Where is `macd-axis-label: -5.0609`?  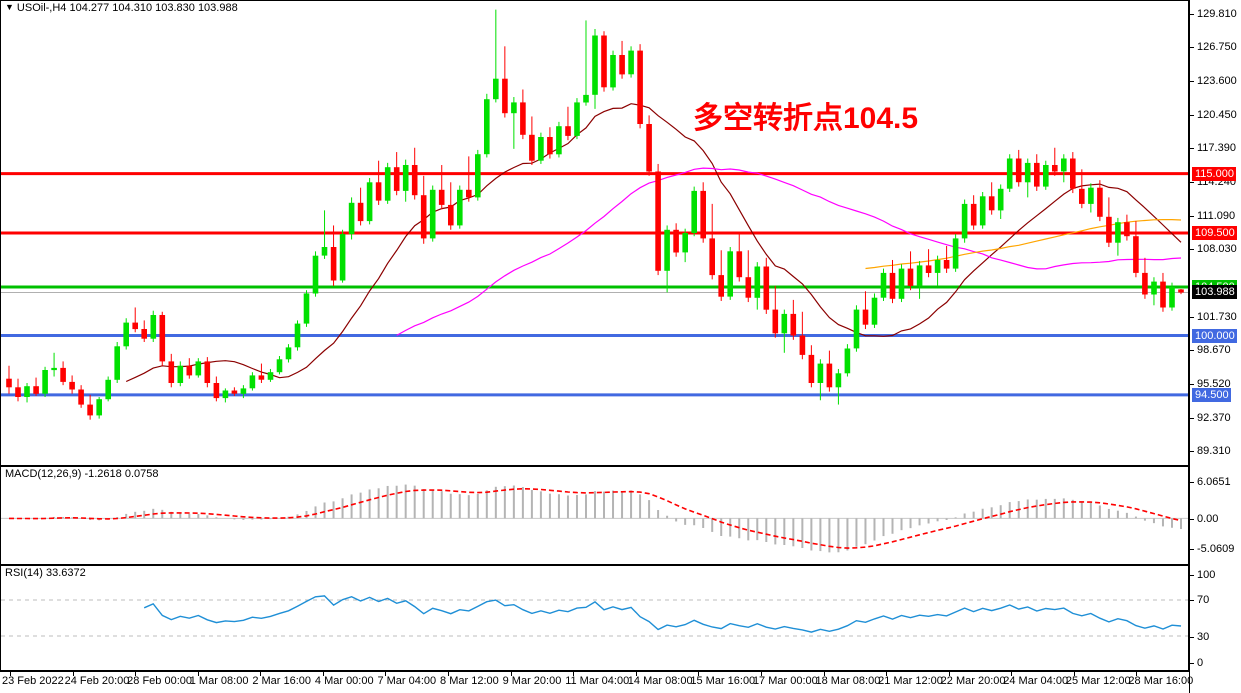 macd-axis-label: -5.0609 is located at coordinates (1216, 549).